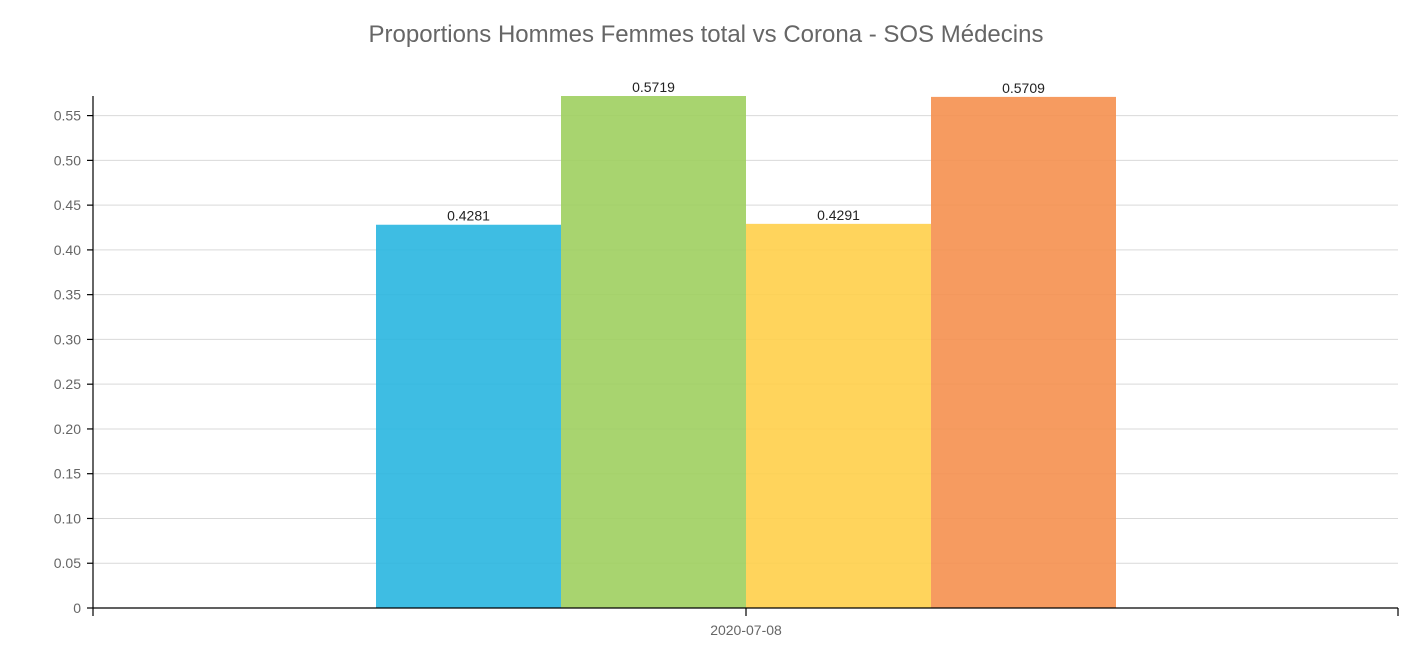  Describe the element at coordinates (1023, 88) in the screenshot. I see `bar-data-label: 0.5709` at that location.